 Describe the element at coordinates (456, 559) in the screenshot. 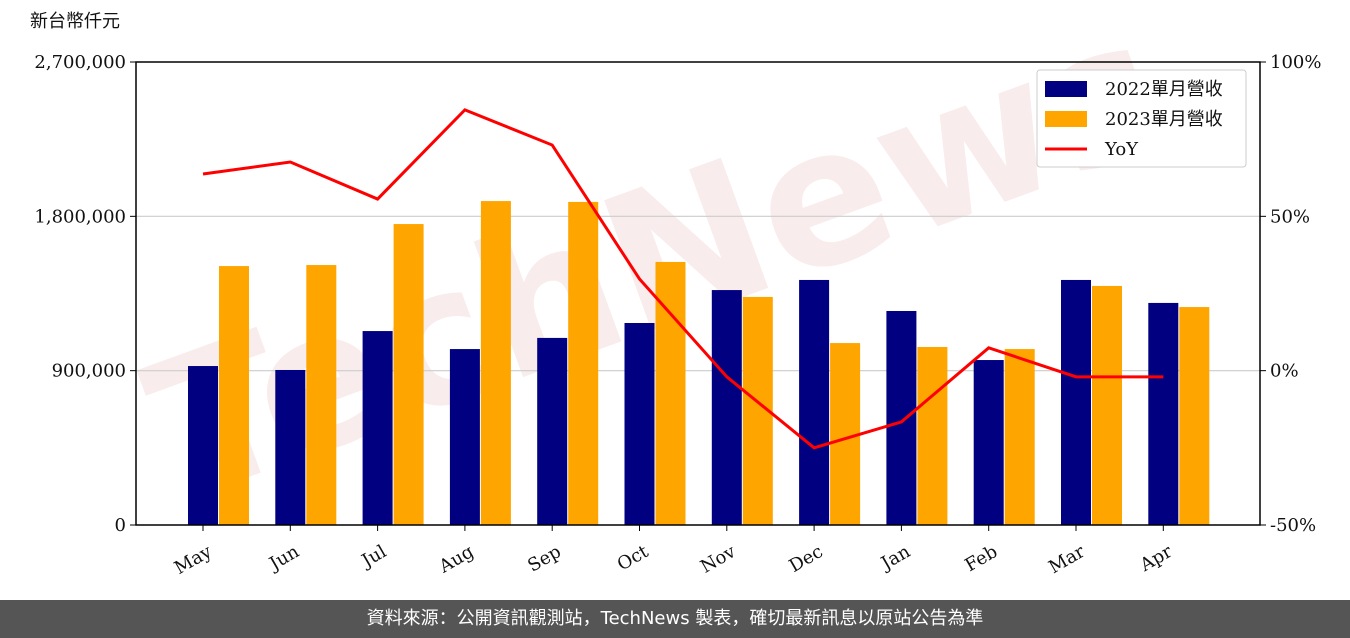

I see `x-tick-label: Aug` at that location.